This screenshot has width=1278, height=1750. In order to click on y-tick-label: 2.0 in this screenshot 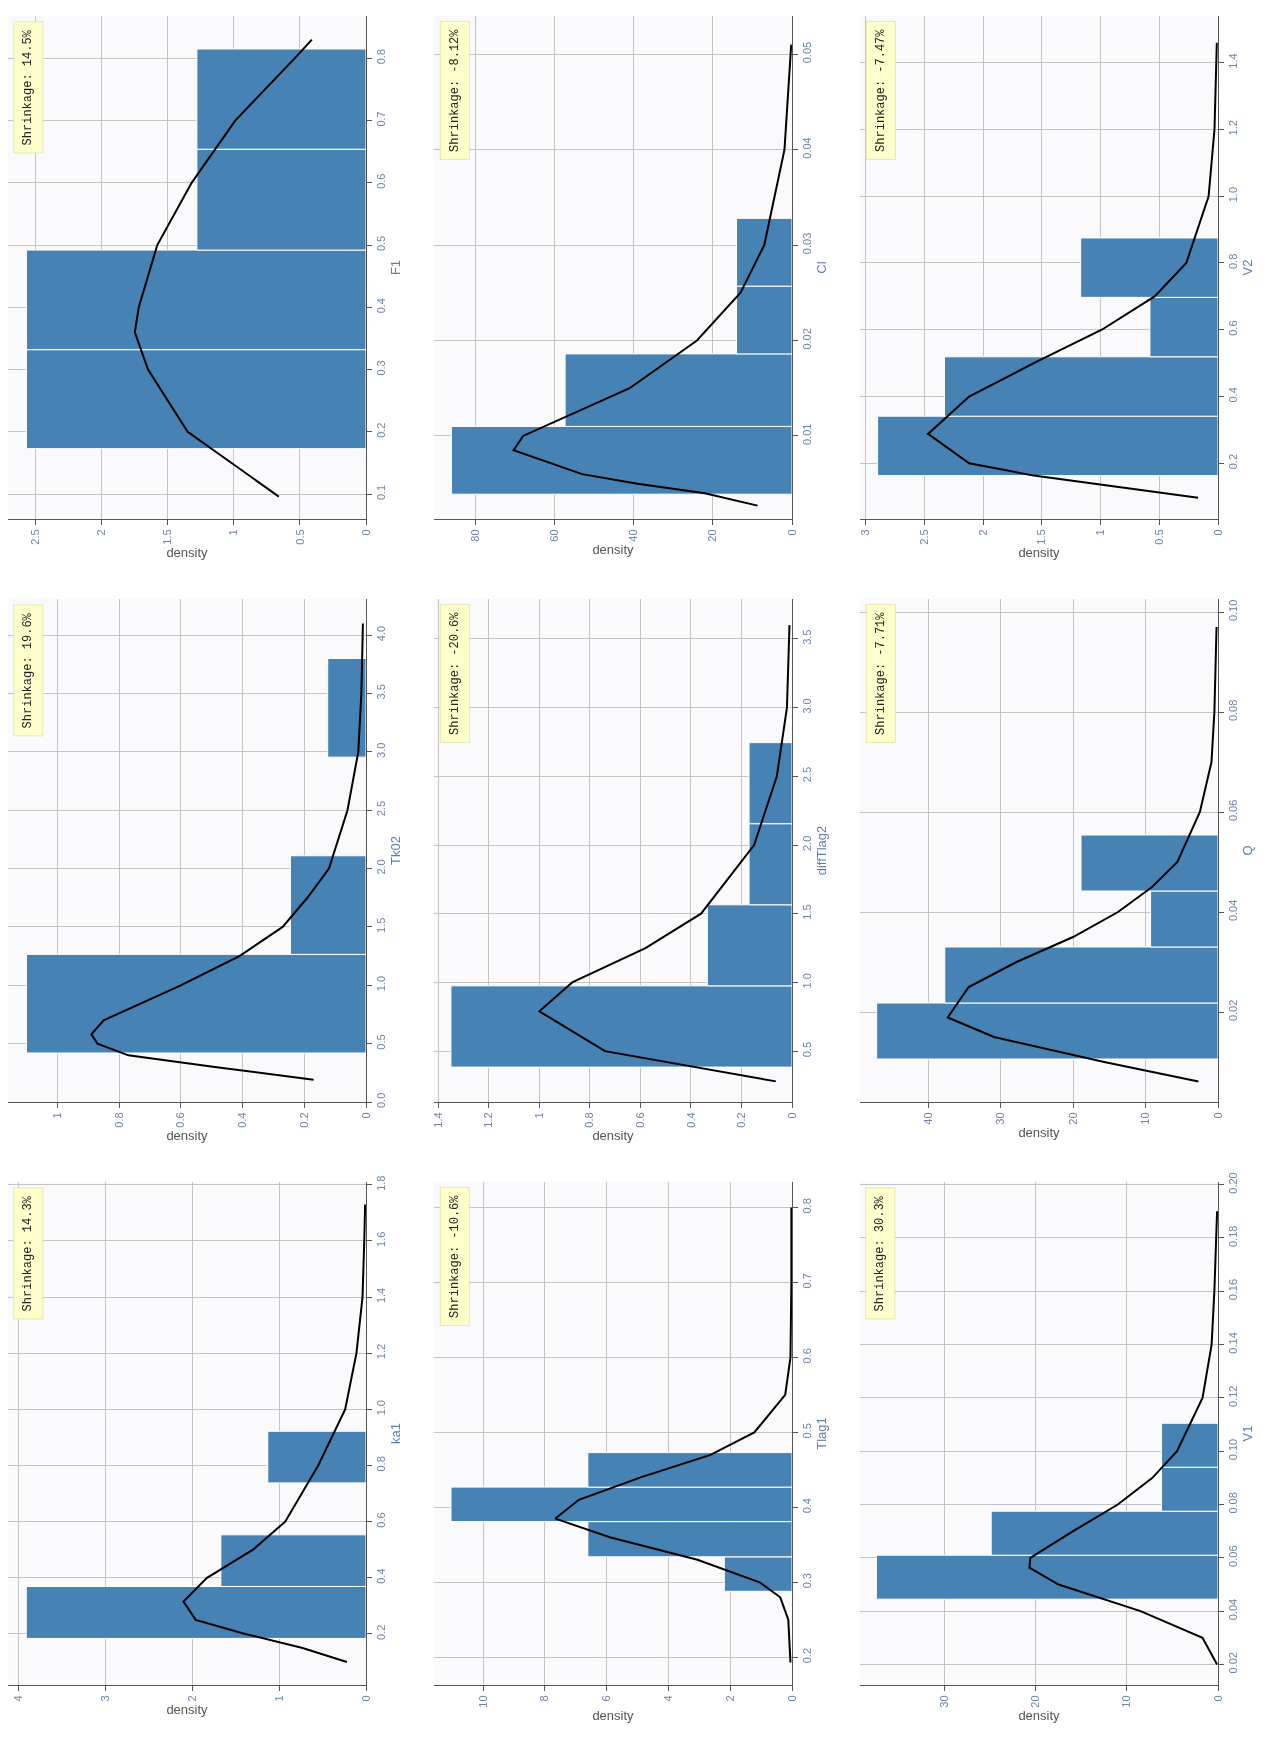, I will do `click(807, 843)`.